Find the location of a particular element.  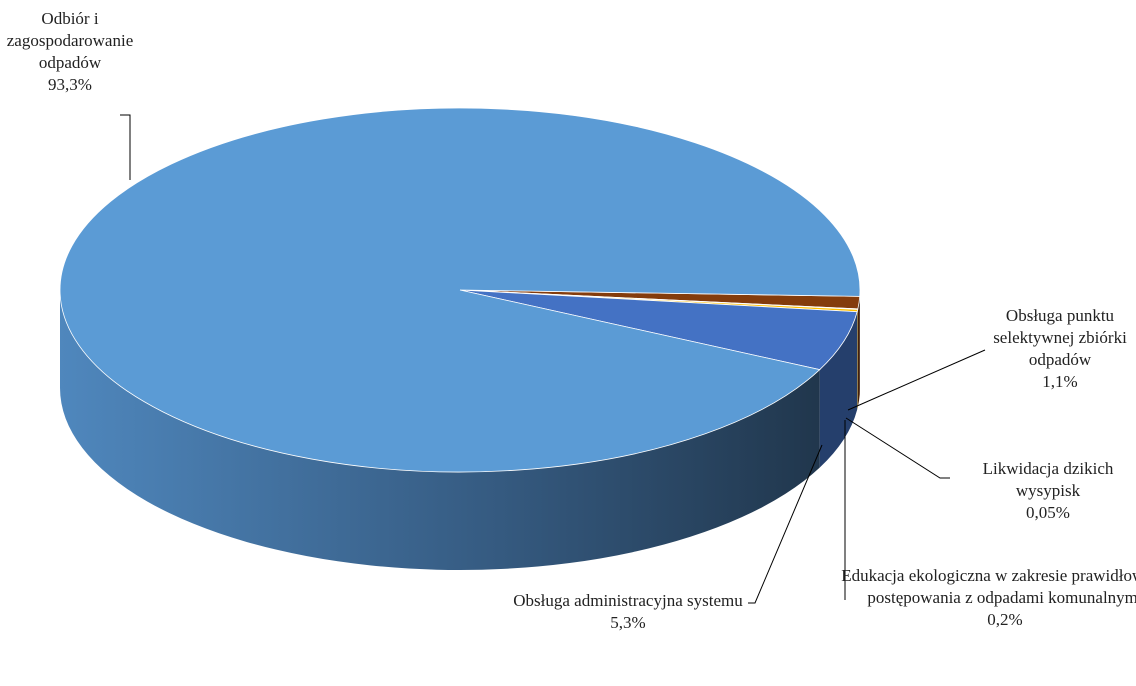

label-name: Likwidacja dzikich wysypisk is located at coordinates (1048, 479).